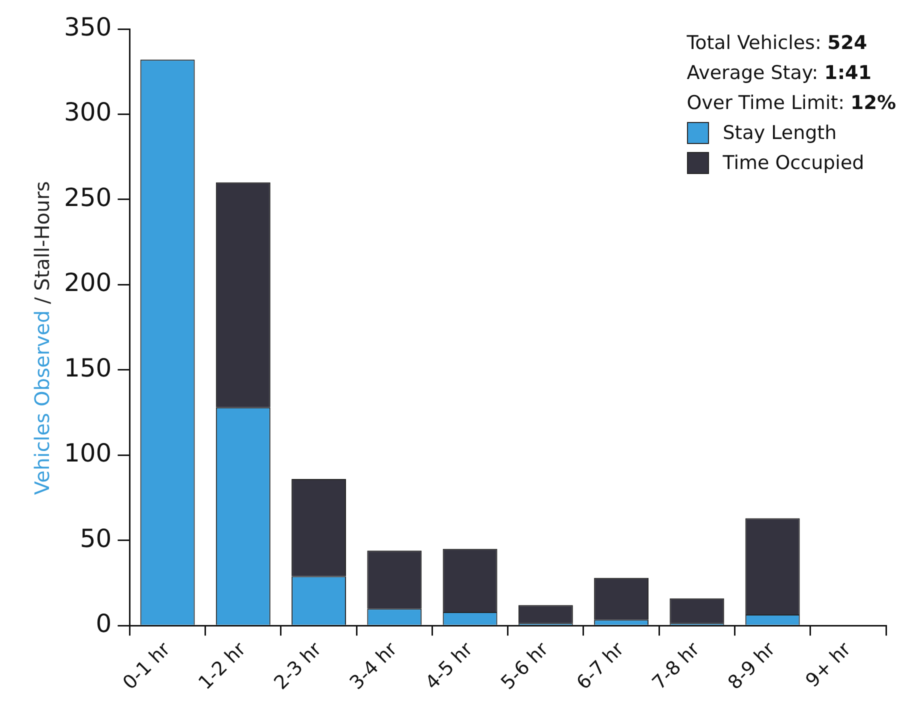  What do you see at coordinates (42, 338) in the screenshot?
I see `y-axis-title: Vehicles Observed / Stall-Hours` at bounding box center [42, 338].